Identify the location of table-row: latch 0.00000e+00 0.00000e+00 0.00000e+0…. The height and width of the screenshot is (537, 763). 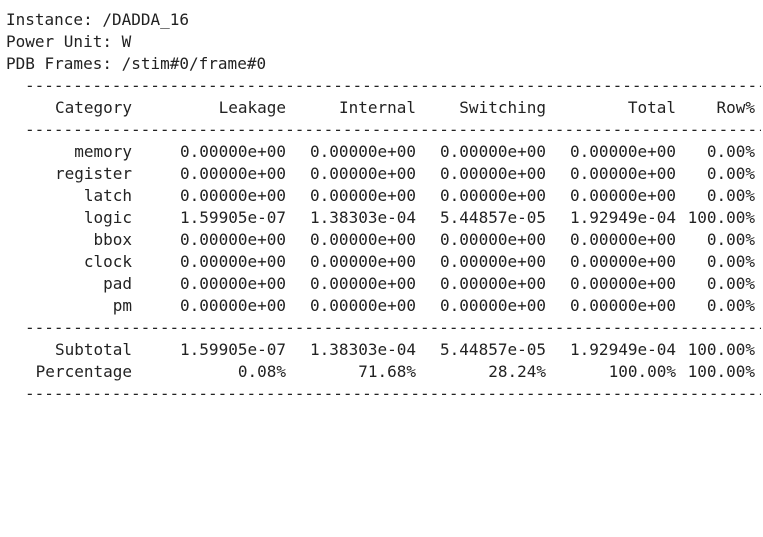
(383, 196).